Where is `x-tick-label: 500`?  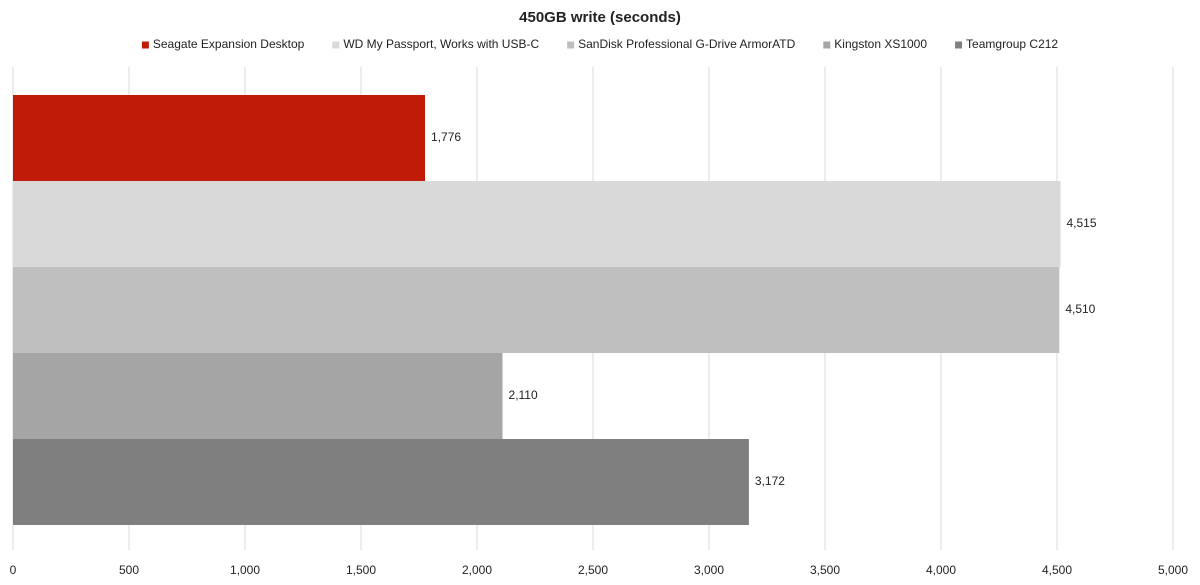
x-tick-label: 500 is located at coordinates (129, 570).